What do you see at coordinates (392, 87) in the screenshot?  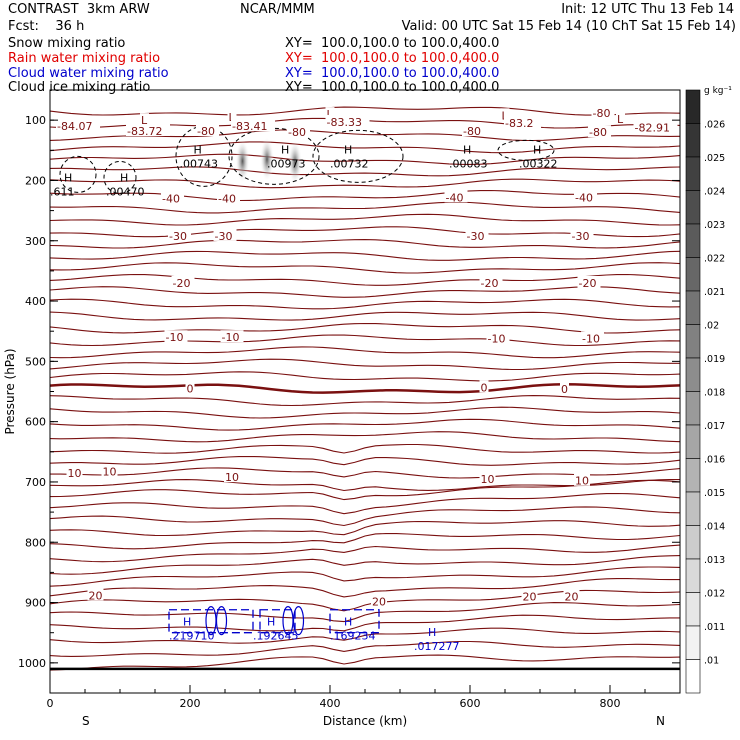 I see `field-xy-cloud-ice: XY= 100.0,100.0 to 100.0,400.0` at bounding box center [392, 87].